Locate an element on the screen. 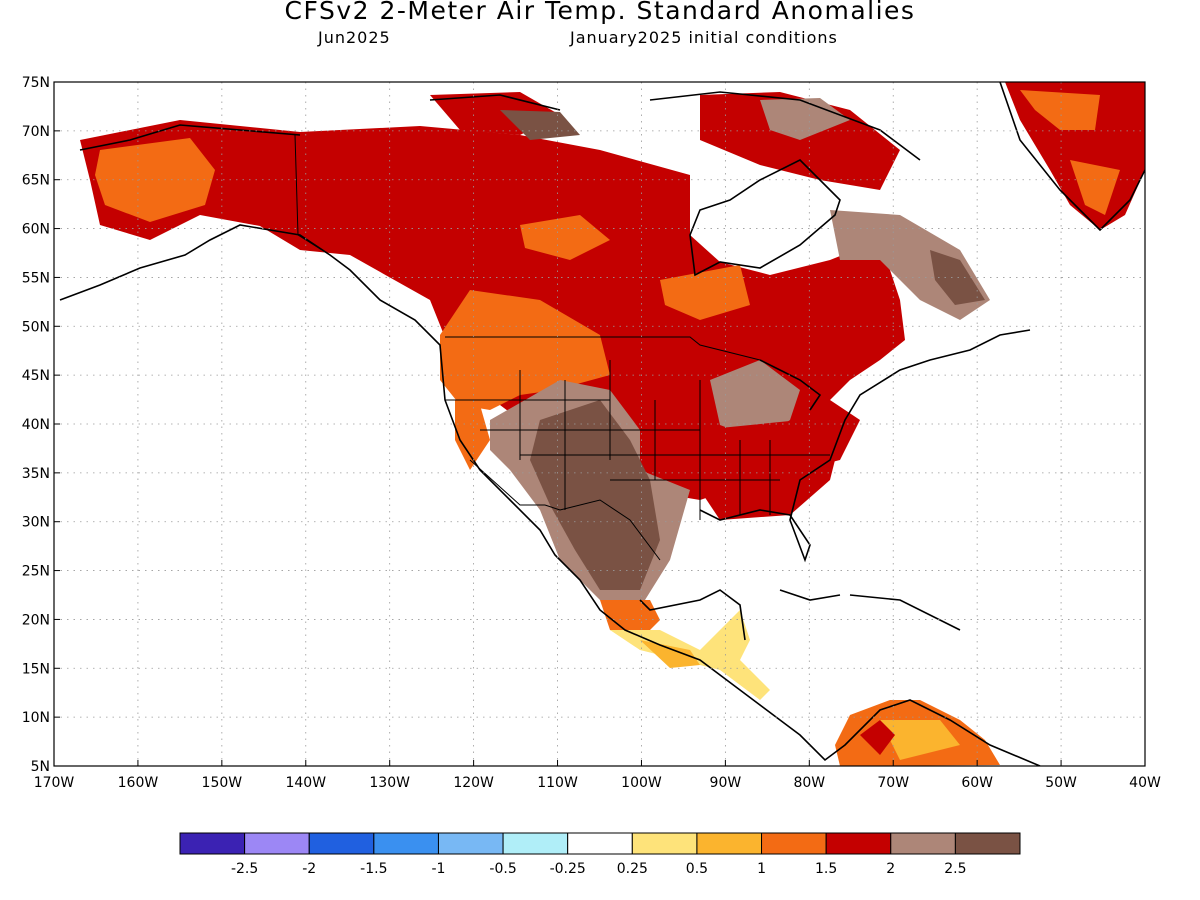 The width and height of the screenshot is (1200, 900). lon-label: 140W is located at coordinates (305, 783).